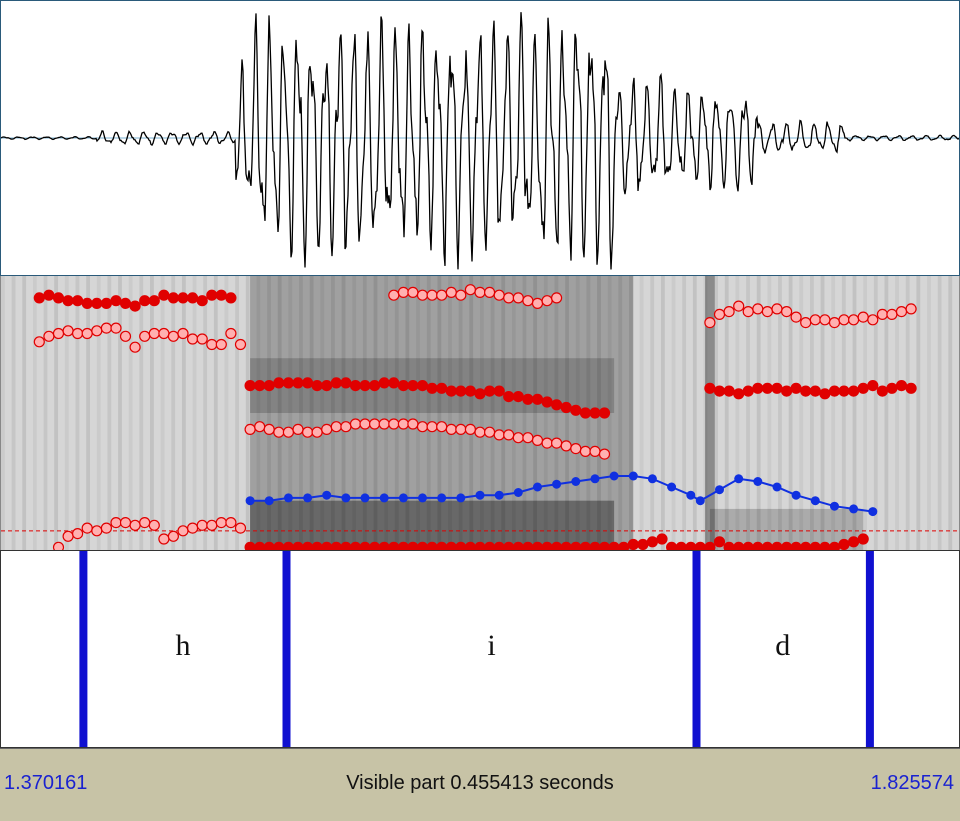  What do you see at coordinates (491, 645) in the screenshot?
I see `segment-label: i` at bounding box center [491, 645].